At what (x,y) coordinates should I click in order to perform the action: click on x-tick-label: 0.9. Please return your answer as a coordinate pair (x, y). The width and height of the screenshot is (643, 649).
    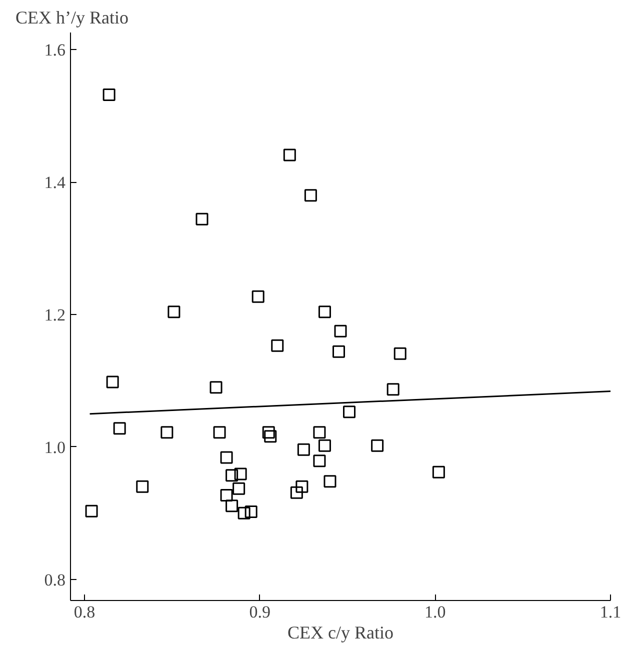
    Looking at the image, I should click on (259, 612).